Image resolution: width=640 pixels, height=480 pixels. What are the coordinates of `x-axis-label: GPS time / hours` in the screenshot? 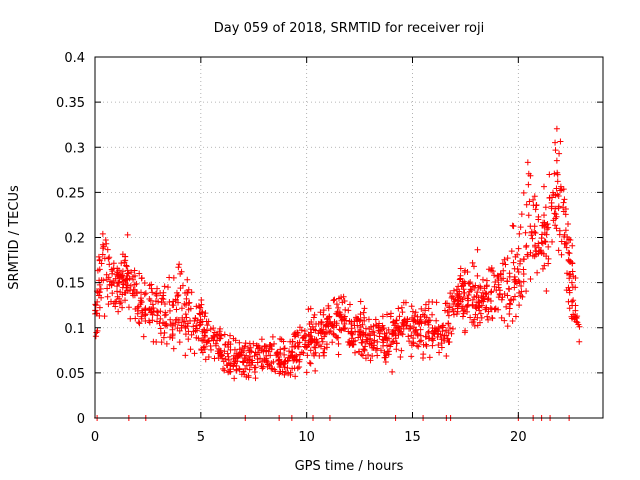 It's located at (349, 466).